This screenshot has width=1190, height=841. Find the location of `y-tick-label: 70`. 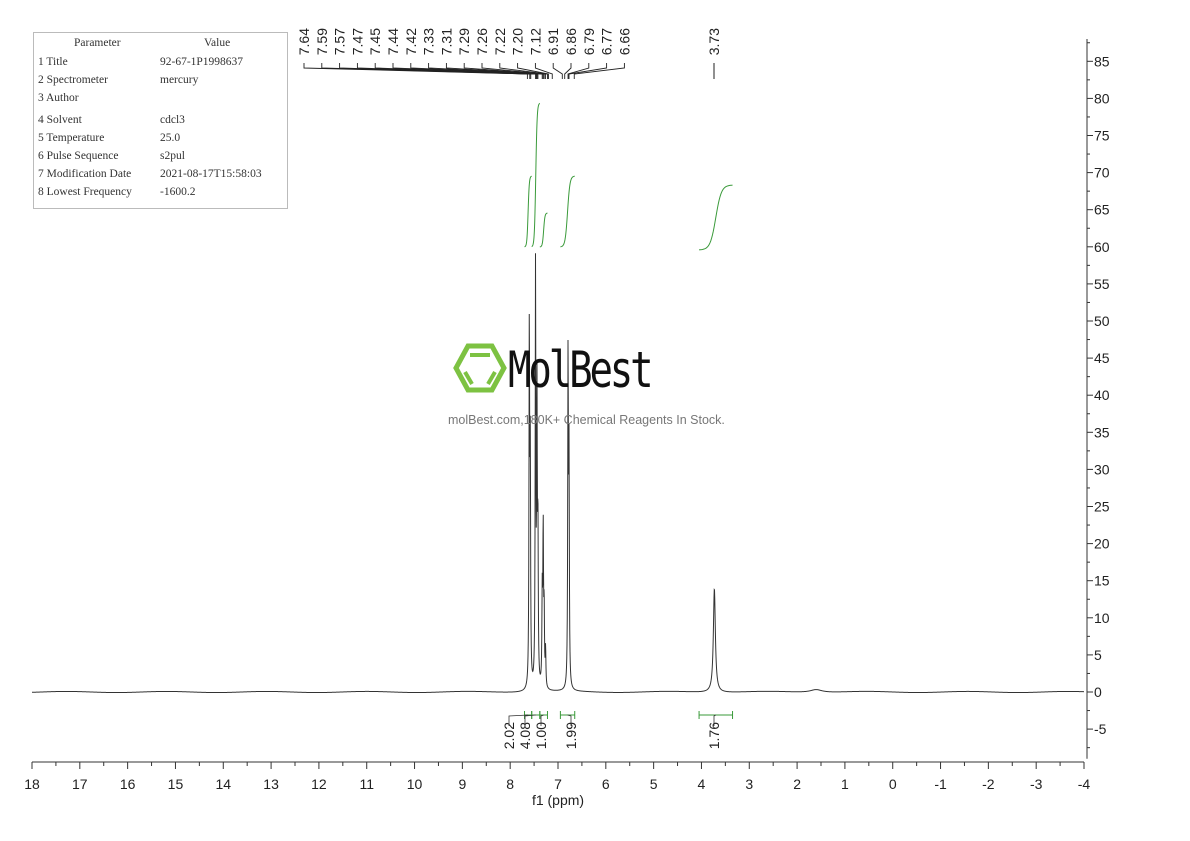

y-tick-label: 70 is located at coordinates (1102, 173).